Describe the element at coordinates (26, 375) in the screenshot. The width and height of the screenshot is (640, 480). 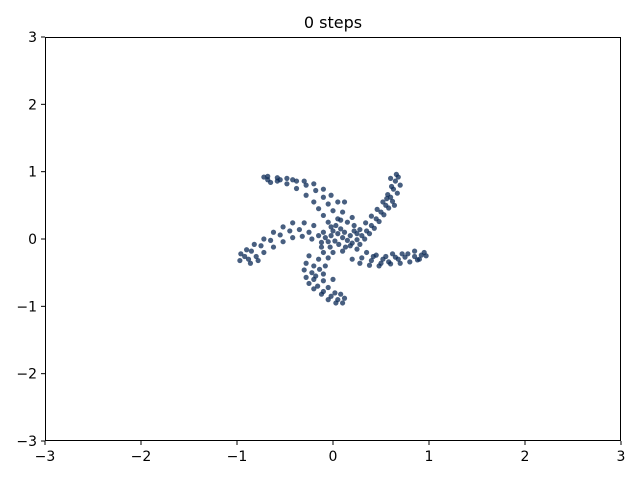
I see `y-tick-label: −2` at that location.